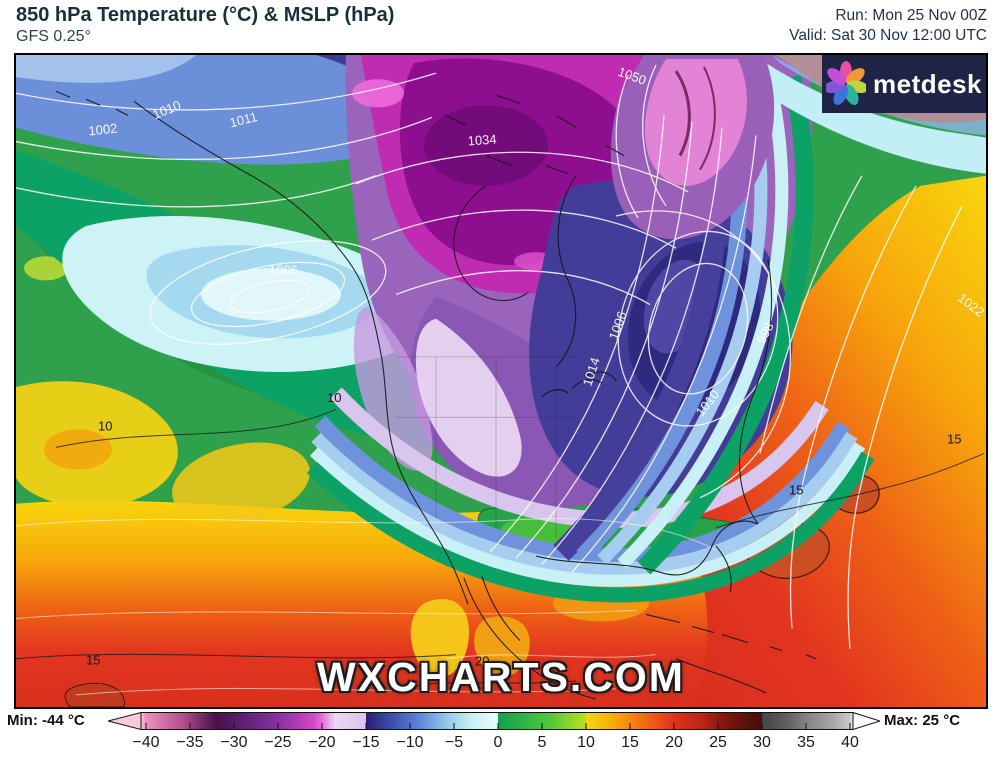 The height and width of the screenshot is (768, 1002). What do you see at coordinates (718, 742) in the screenshot?
I see `tick-label: 25` at bounding box center [718, 742].